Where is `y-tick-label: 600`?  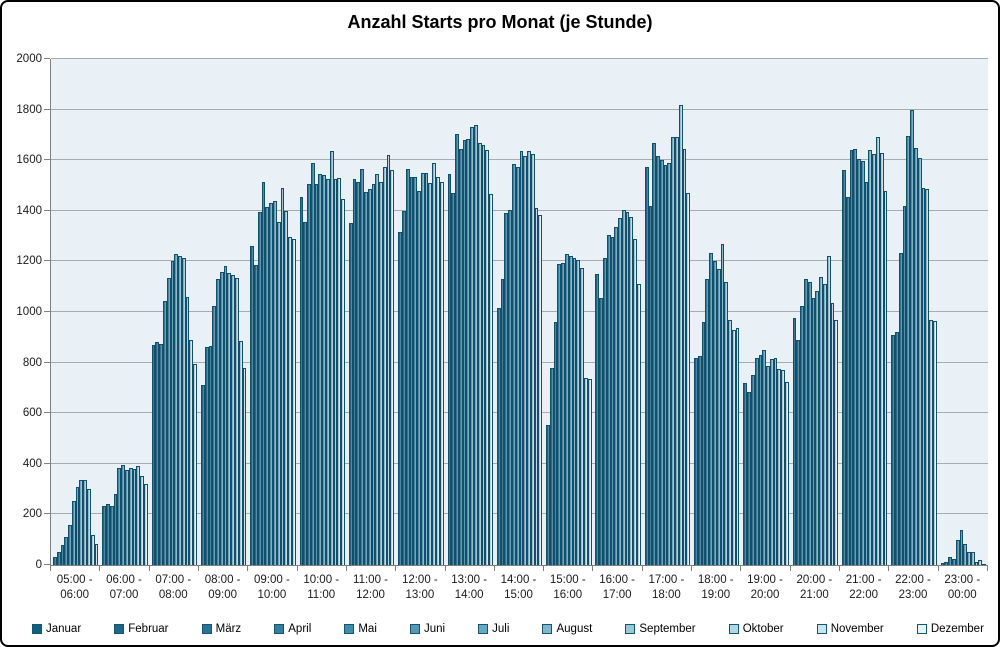 y-tick-label: 600 is located at coordinates (32, 413).